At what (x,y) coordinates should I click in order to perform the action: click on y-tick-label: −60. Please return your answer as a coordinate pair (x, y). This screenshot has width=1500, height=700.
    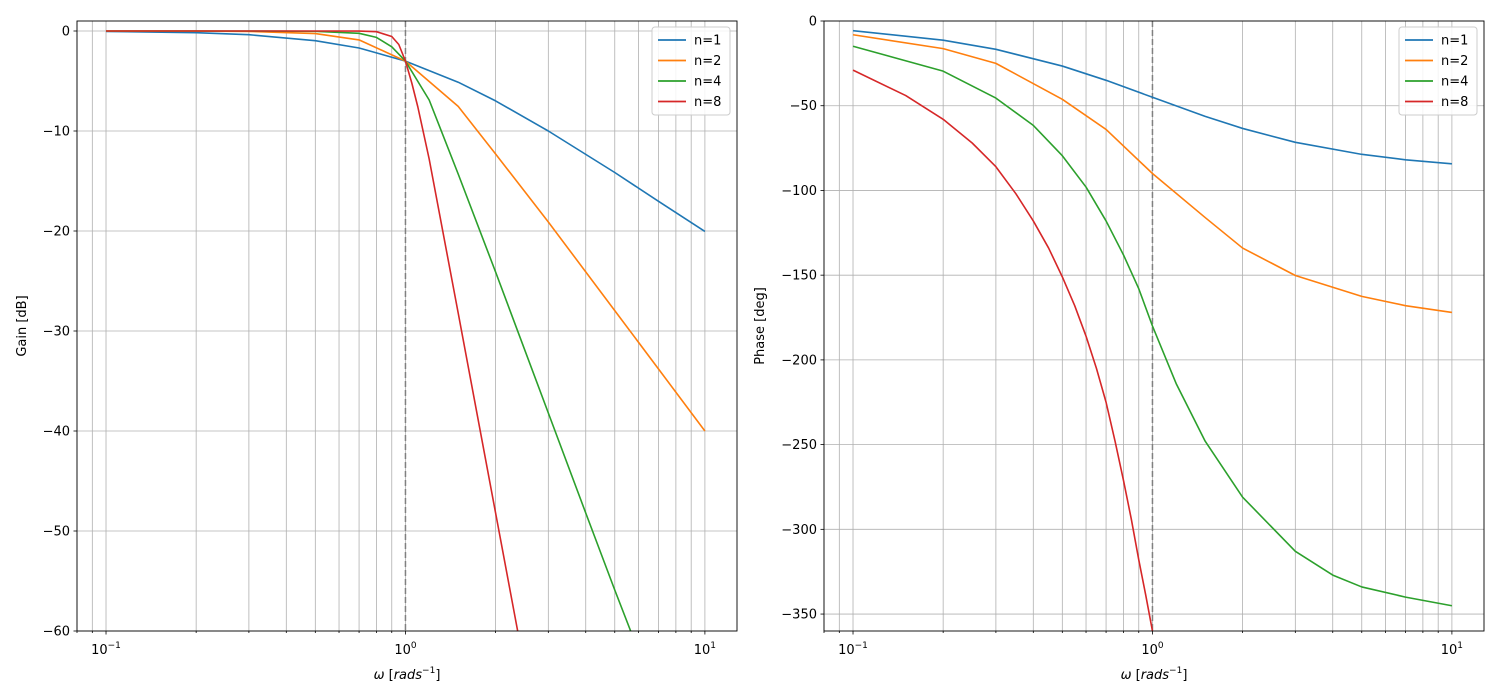
    Looking at the image, I should click on (56, 632).